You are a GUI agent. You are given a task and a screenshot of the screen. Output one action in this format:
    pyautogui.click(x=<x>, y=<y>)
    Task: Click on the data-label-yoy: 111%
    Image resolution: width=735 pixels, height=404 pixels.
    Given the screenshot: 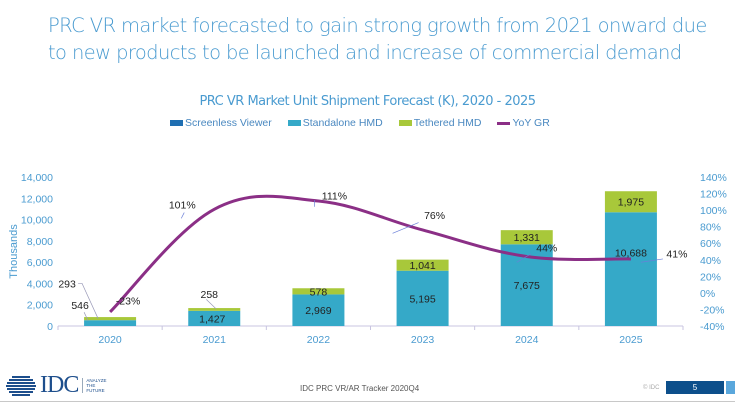 What is the action you would take?
    pyautogui.click(x=334, y=196)
    